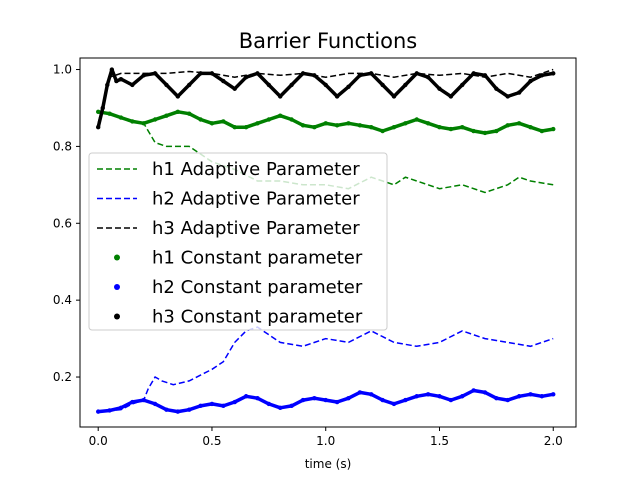  What do you see at coordinates (228, 169) in the screenshot?
I see `legend-entry: h1 Adaptive Parameter` at bounding box center [228, 169].